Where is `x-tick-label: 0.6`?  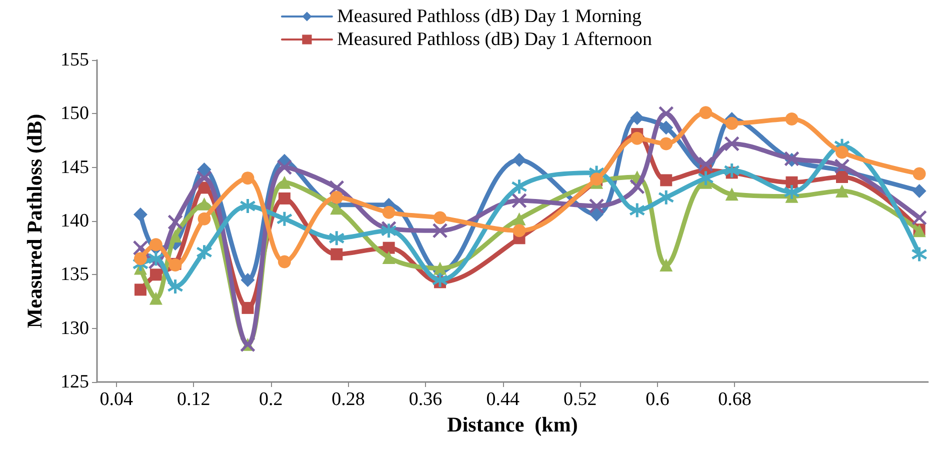
x-tick-label: 0.6 is located at coordinates (658, 399).